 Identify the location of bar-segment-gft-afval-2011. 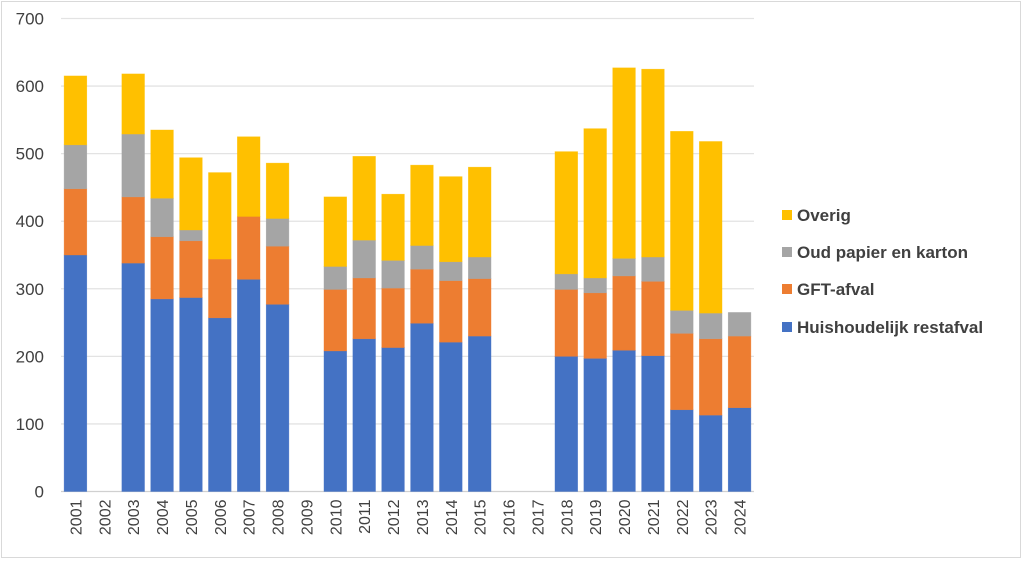
(364, 308).